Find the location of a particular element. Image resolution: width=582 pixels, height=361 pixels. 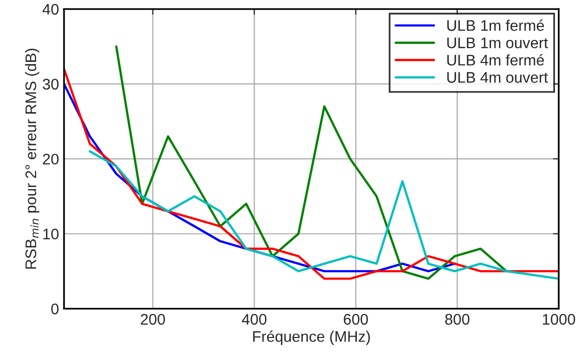

legend-label: ULB 1m ouvert is located at coordinates (497, 43).